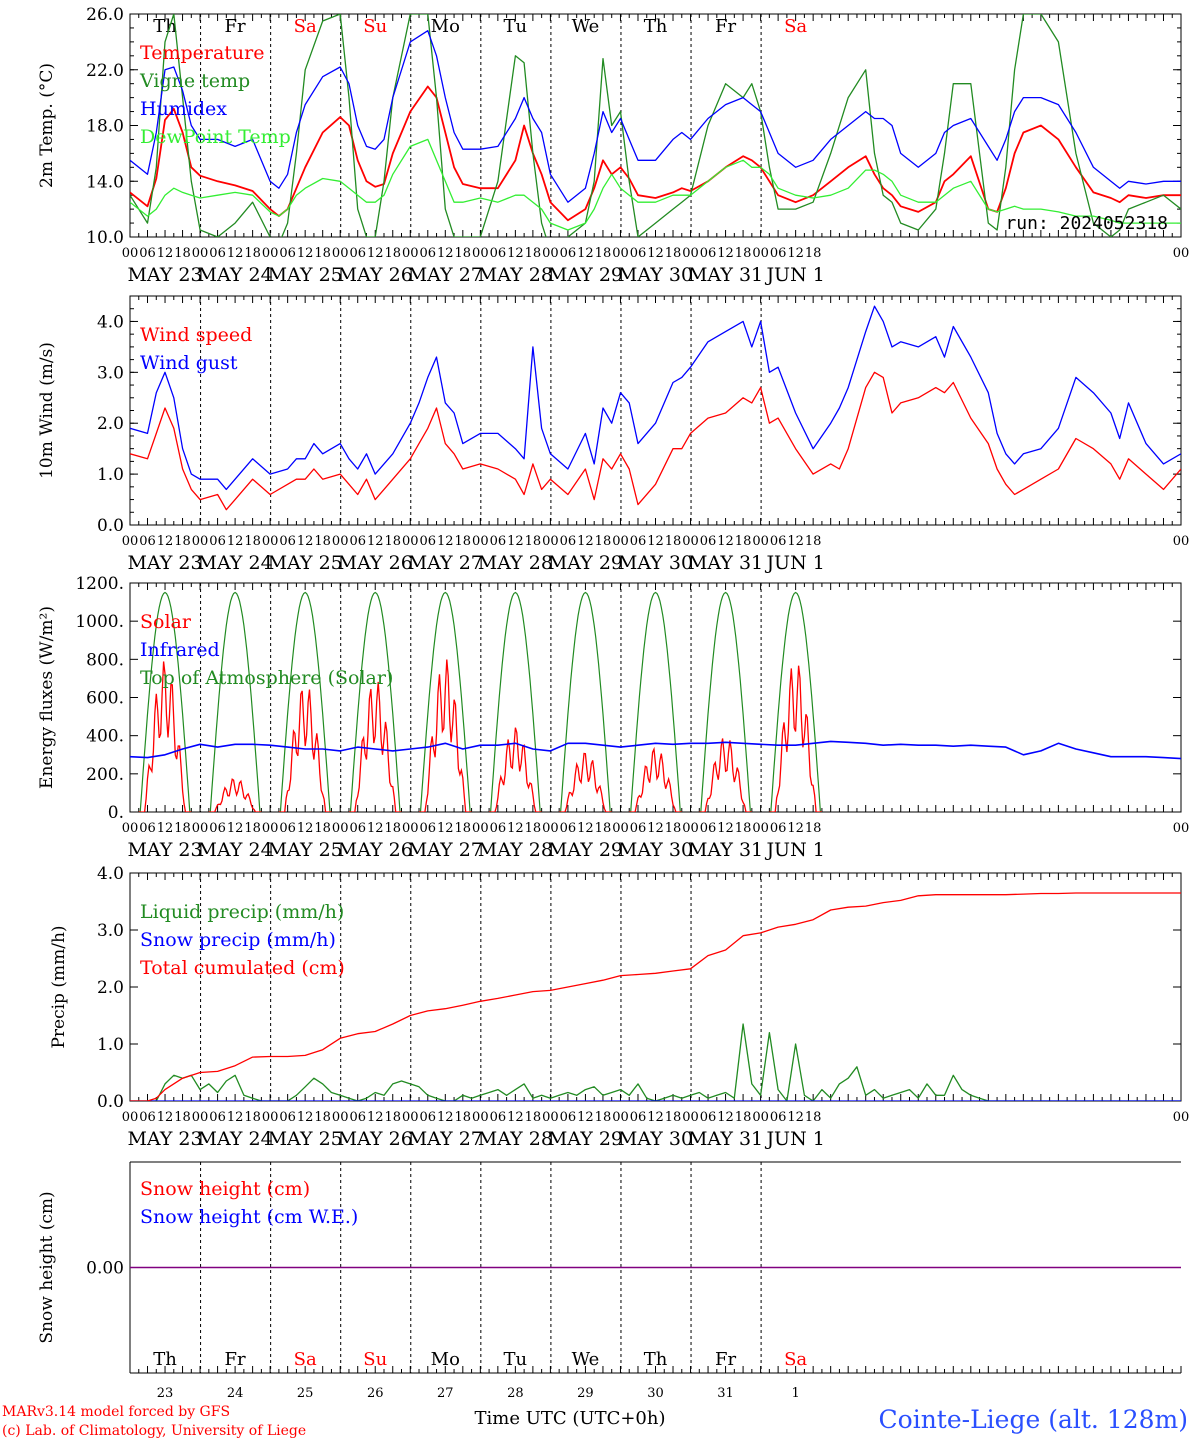 Image resolution: width=1194 pixels, height=1440 pixels. Describe the element at coordinates (795, 26) in the screenshot. I see `weekday-label: Sa` at that location.